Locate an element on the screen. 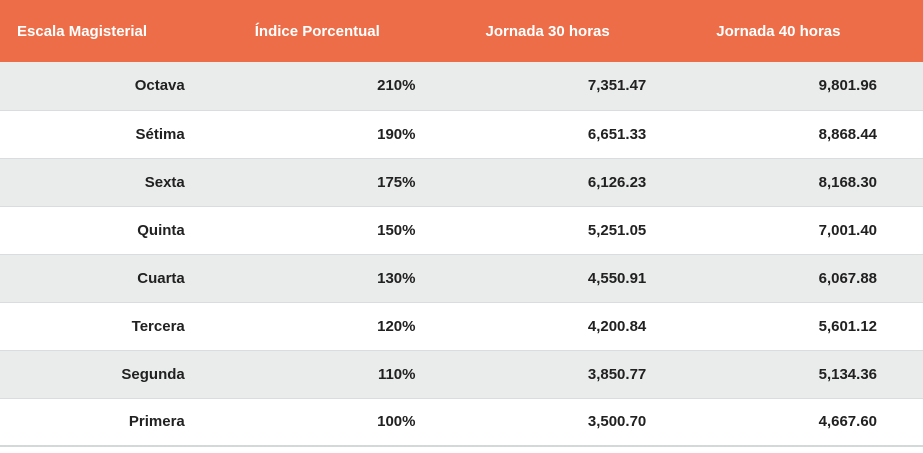 Image resolution: width=923 pixels, height=453 pixels. cell-jornada-40: 6,067.88 is located at coordinates (807, 277).